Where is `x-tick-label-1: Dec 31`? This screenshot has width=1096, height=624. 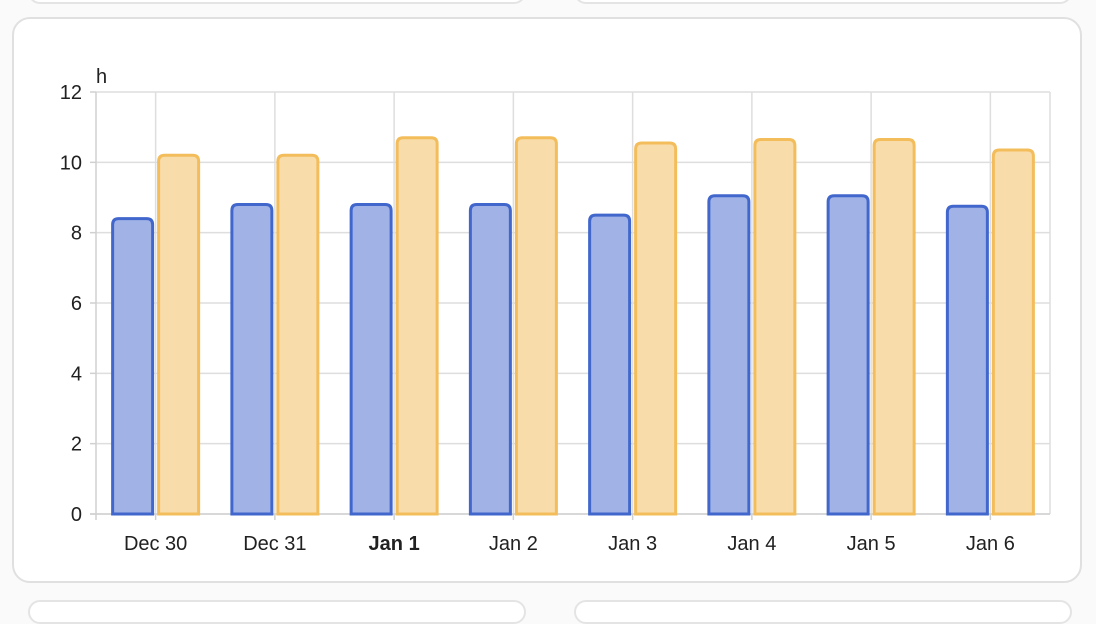 x-tick-label-1: Dec 31 is located at coordinates (274, 544).